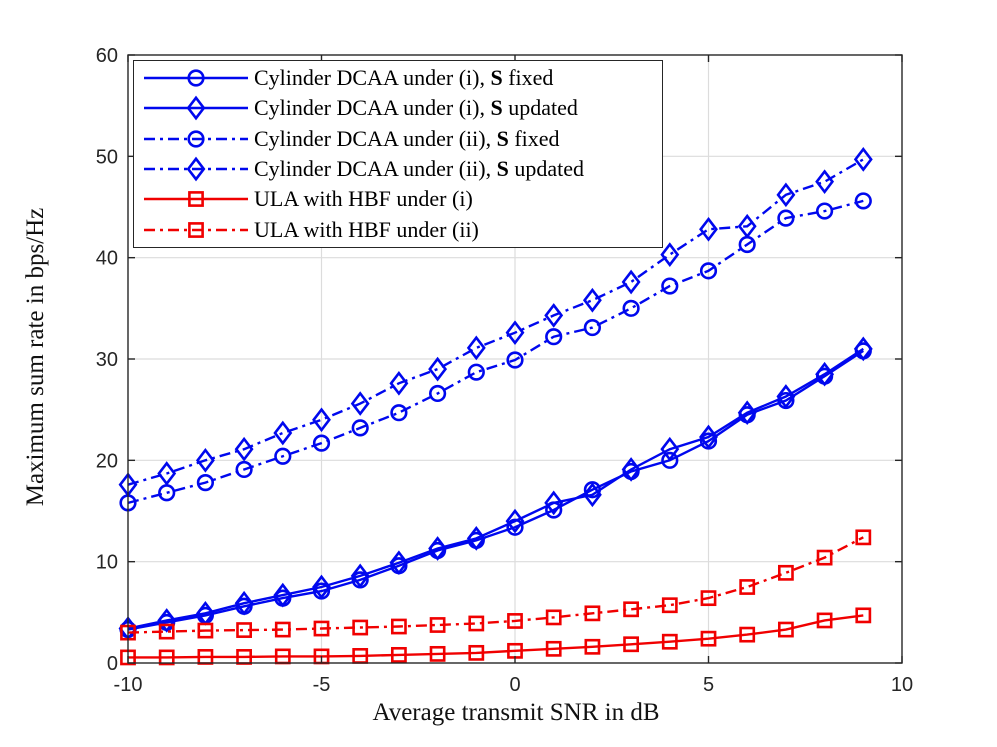 This screenshot has width=997, height=747. Describe the element at coordinates (902, 685) in the screenshot. I see `x-tick-label: 10` at that location.